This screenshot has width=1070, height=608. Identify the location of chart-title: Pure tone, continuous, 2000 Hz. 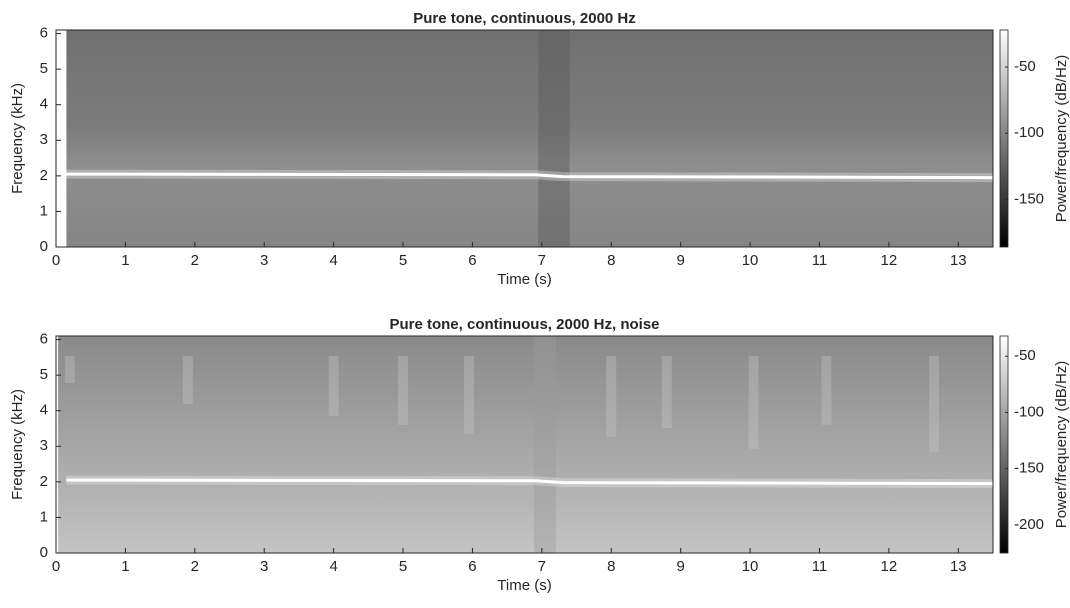
(524, 18).